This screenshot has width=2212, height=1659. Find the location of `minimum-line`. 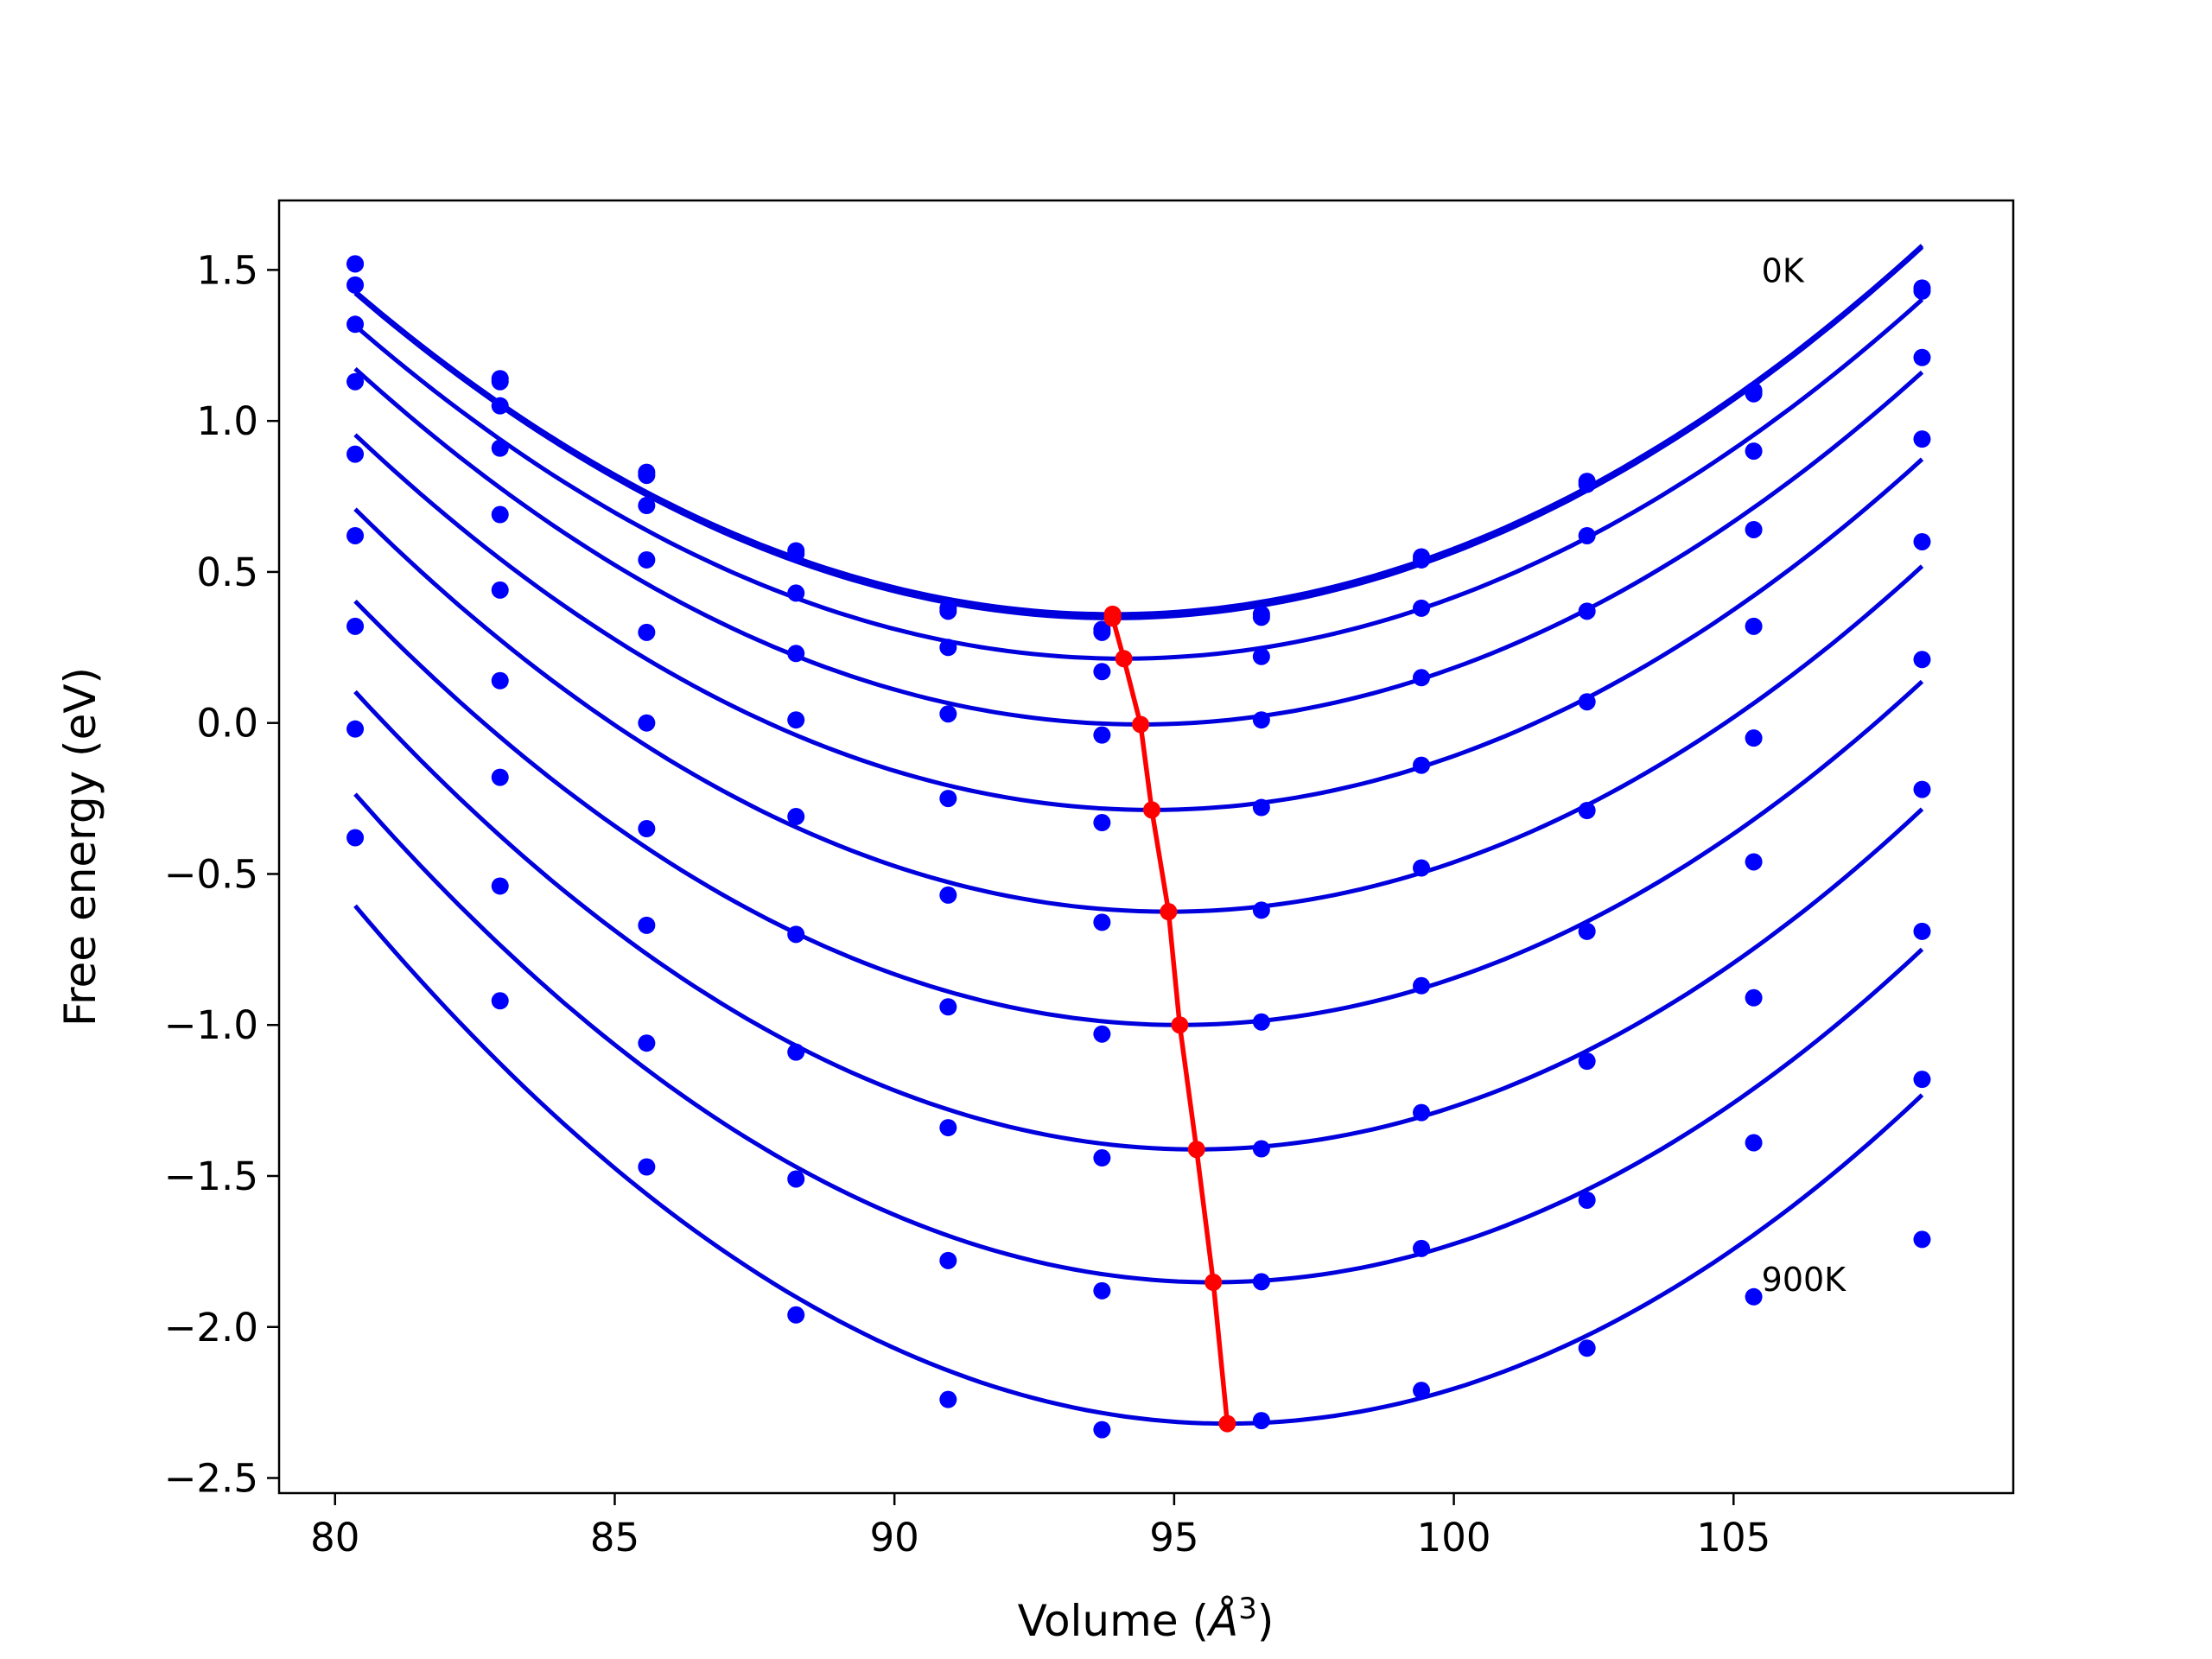

minimum-line is located at coordinates (1169, 1019).